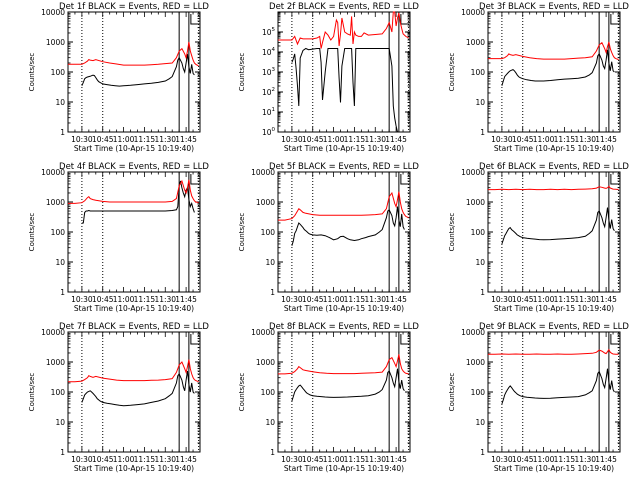  Describe the element at coordinates (134, 167) in the screenshot. I see `panel-title: Det 4f BLACK = Events, RED = LLD` at that location.